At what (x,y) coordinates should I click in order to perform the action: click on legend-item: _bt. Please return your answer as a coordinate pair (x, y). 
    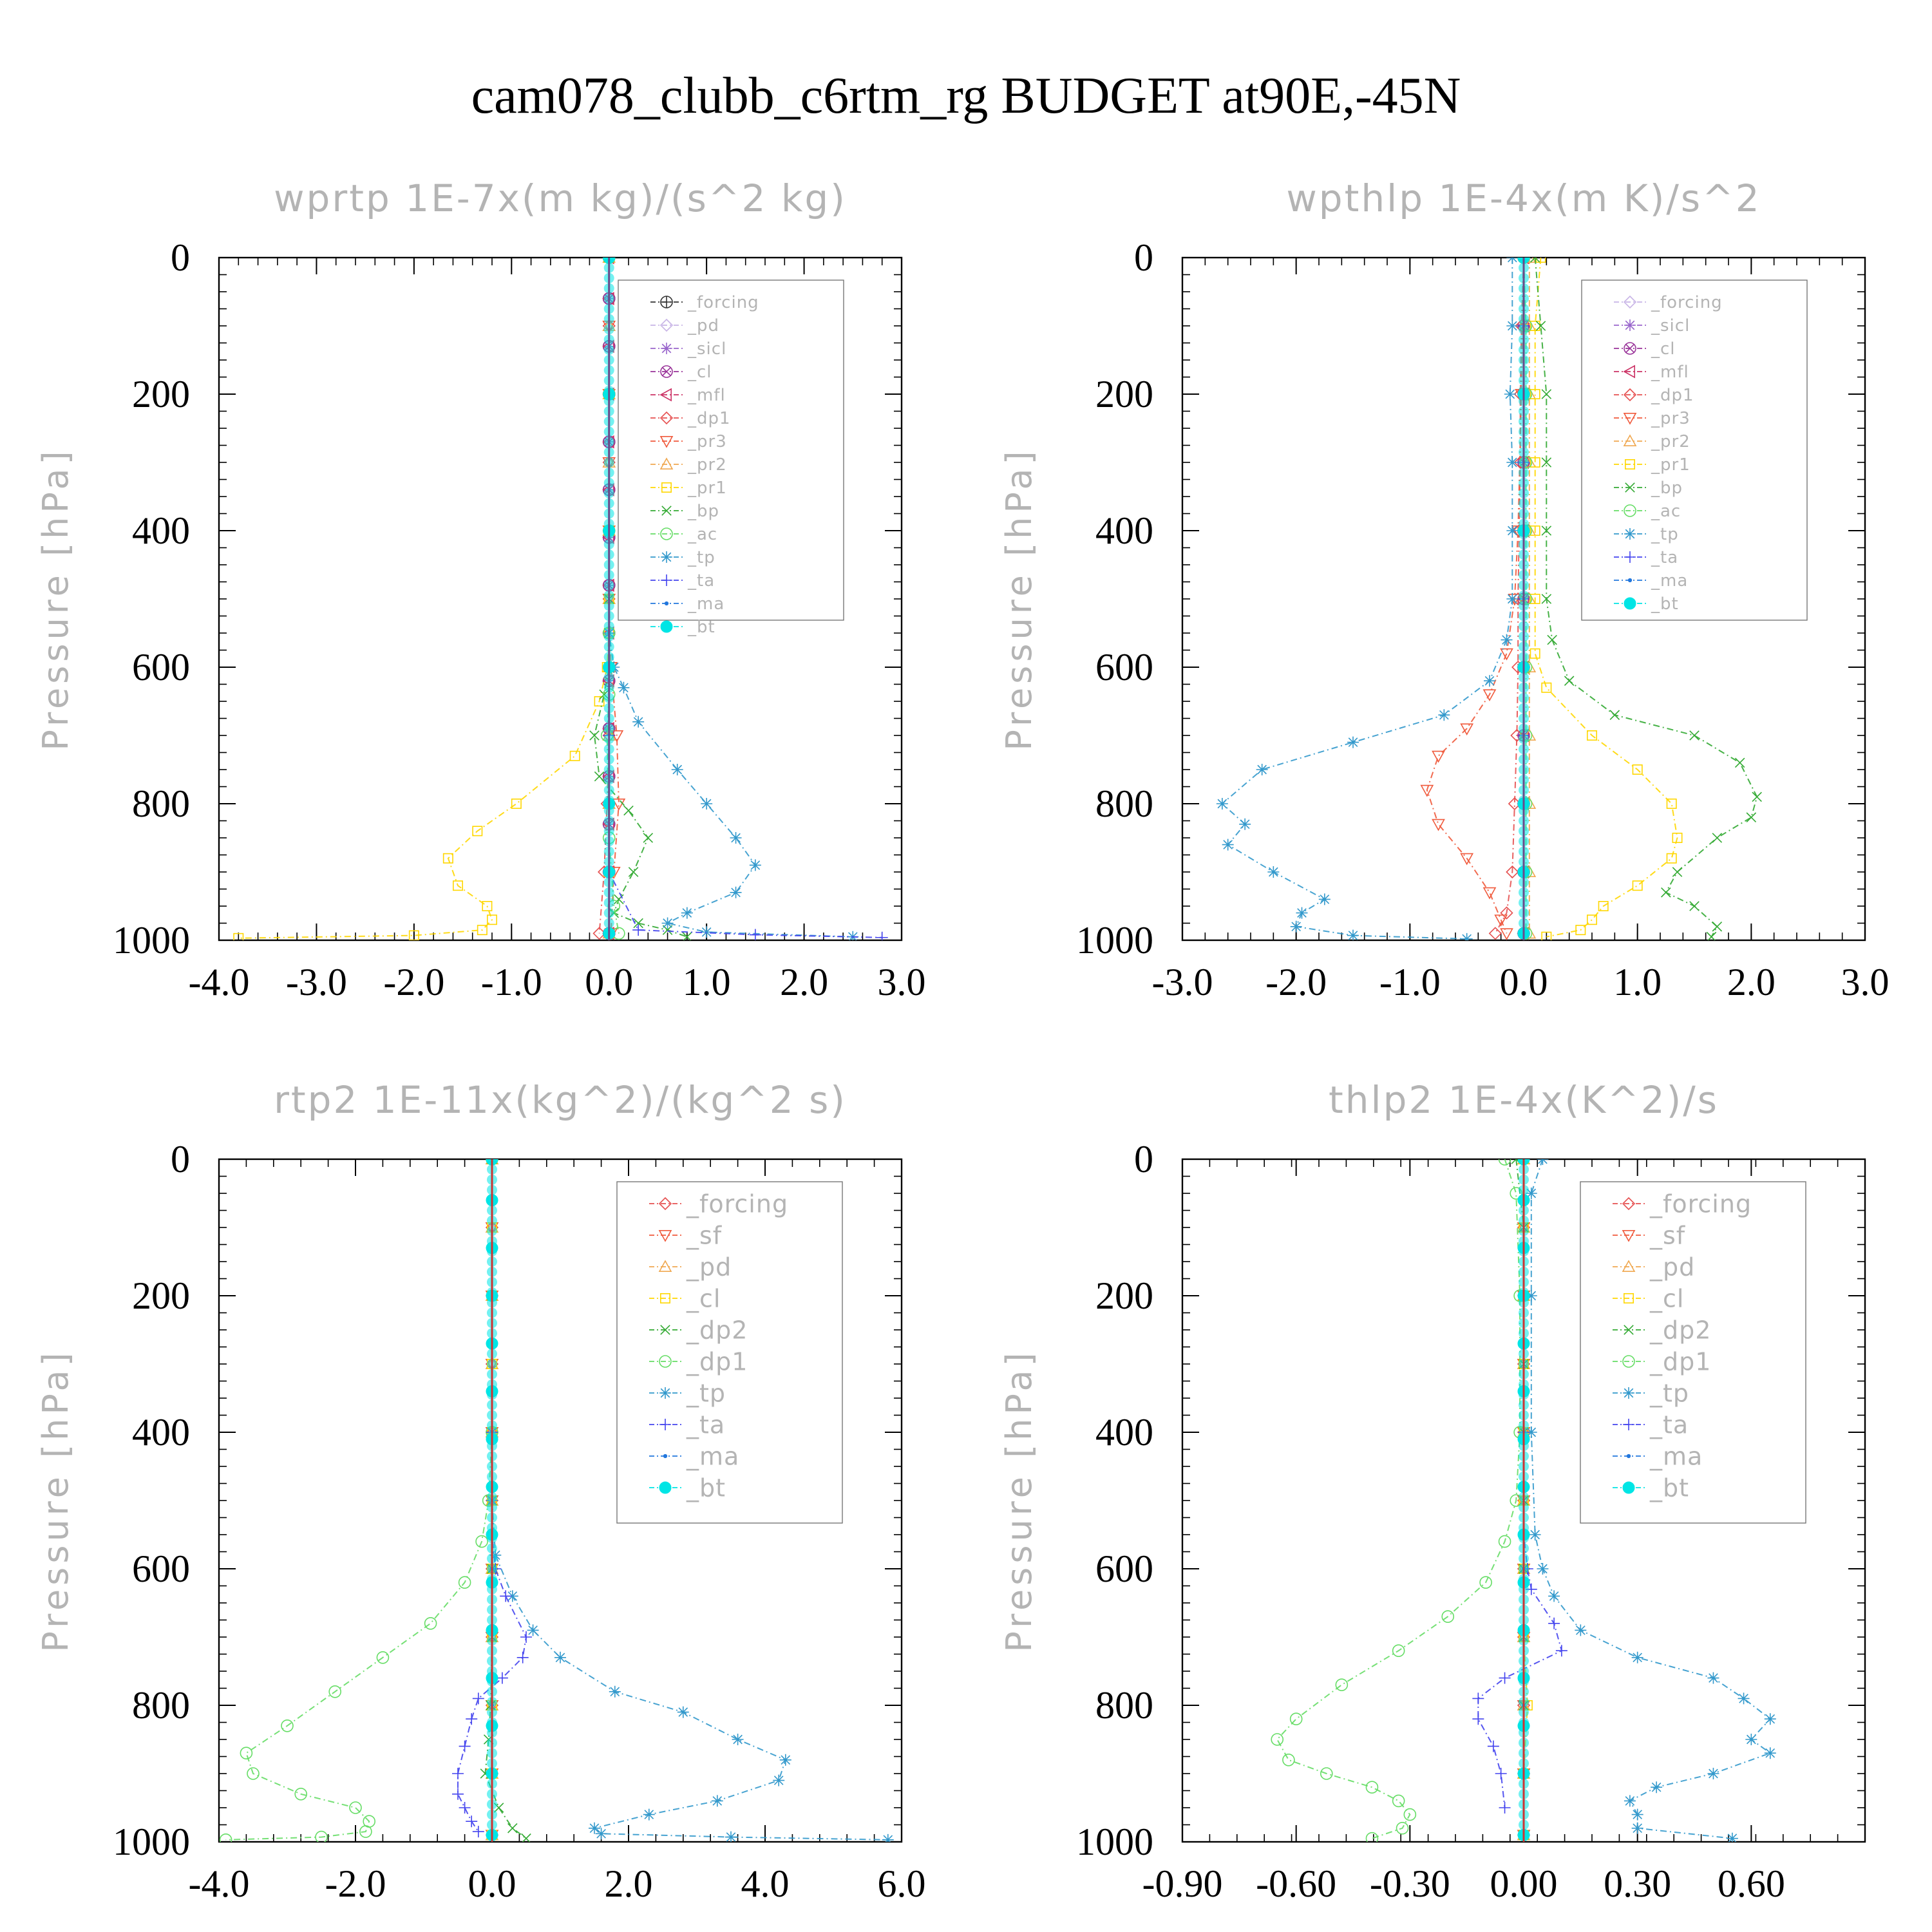
    Looking at the image, I should click on (683, 627).